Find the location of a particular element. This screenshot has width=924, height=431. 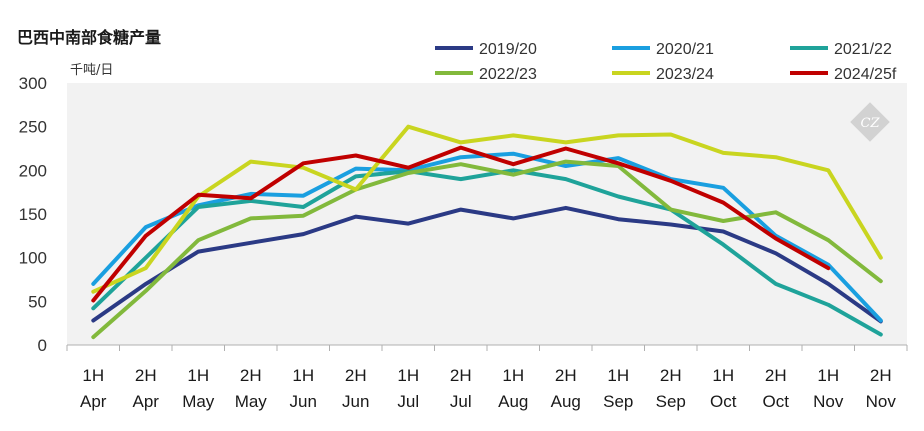

y-tick-label: 250 is located at coordinates (33, 127).